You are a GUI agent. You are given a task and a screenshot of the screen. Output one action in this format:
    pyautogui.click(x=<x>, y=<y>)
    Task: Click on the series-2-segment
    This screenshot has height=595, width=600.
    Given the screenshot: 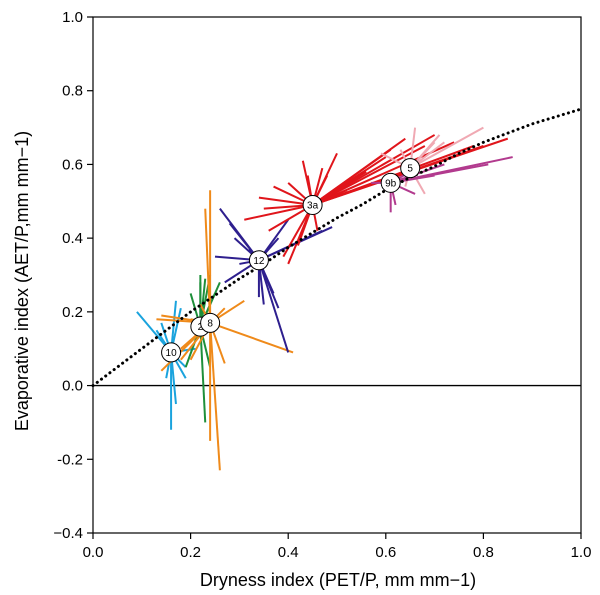 What is the action you would take?
    pyautogui.click(x=203, y=374)
    